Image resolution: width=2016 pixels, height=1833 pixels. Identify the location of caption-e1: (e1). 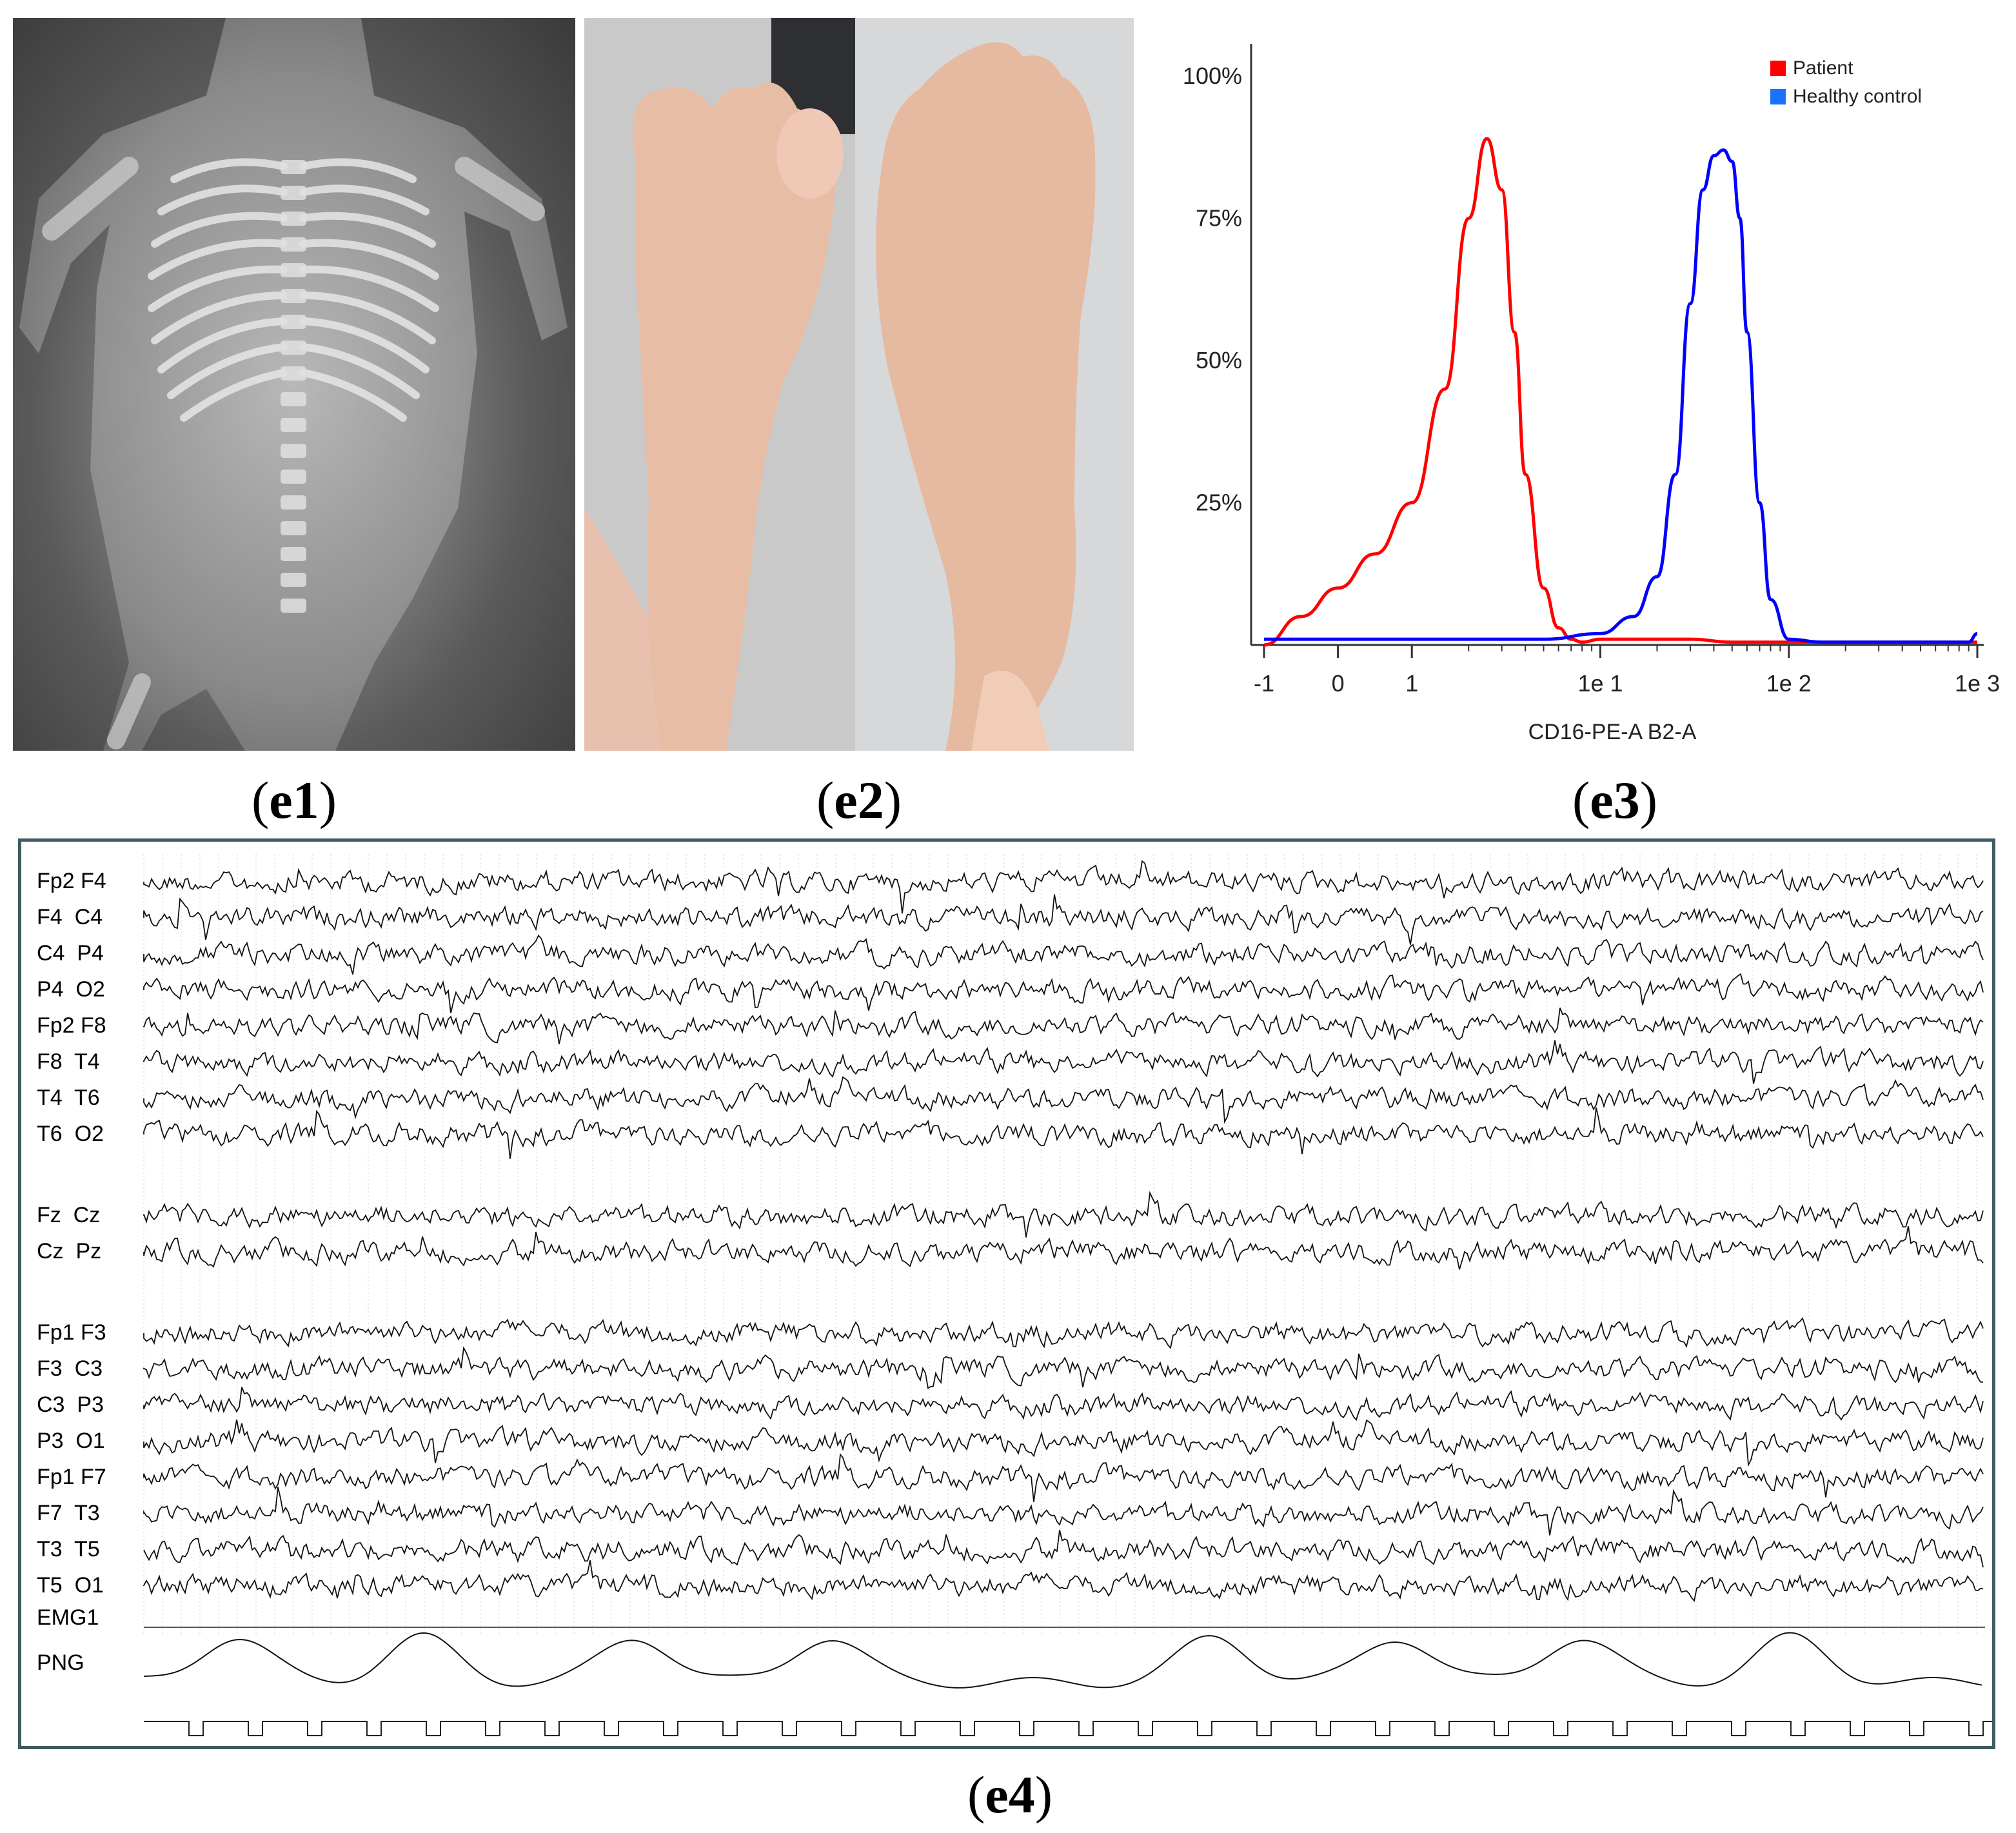
(294, 800).